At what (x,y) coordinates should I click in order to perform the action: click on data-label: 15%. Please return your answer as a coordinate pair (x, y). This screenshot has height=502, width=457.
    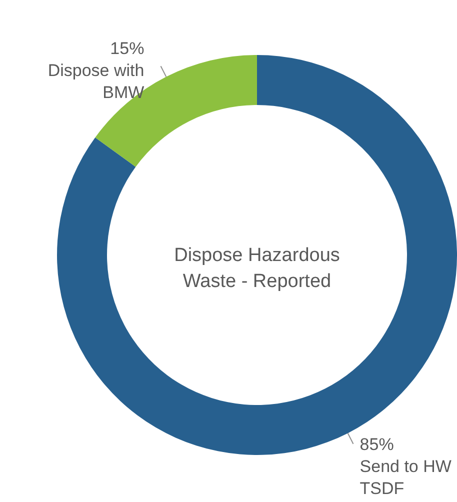
    Looking at the image, I should click on (127, 48).